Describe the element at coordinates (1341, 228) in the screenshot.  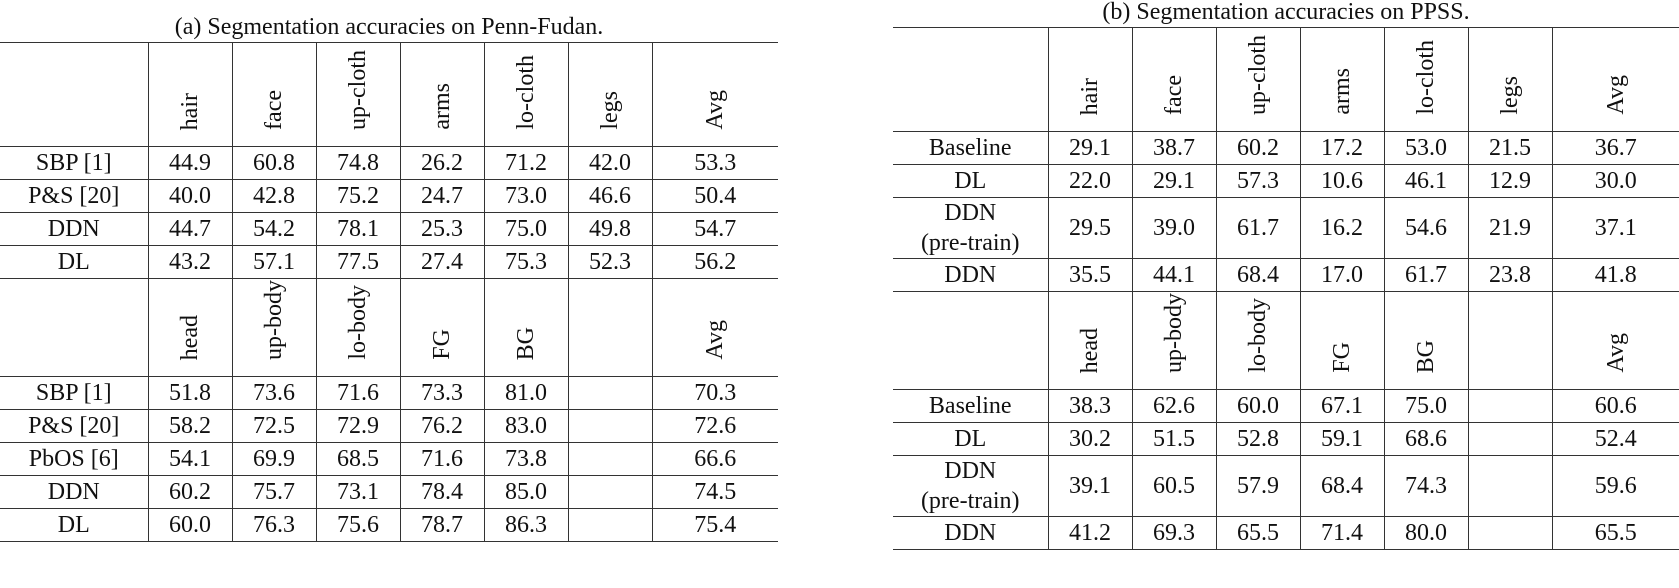
I see `cell: 16.2` at that location.